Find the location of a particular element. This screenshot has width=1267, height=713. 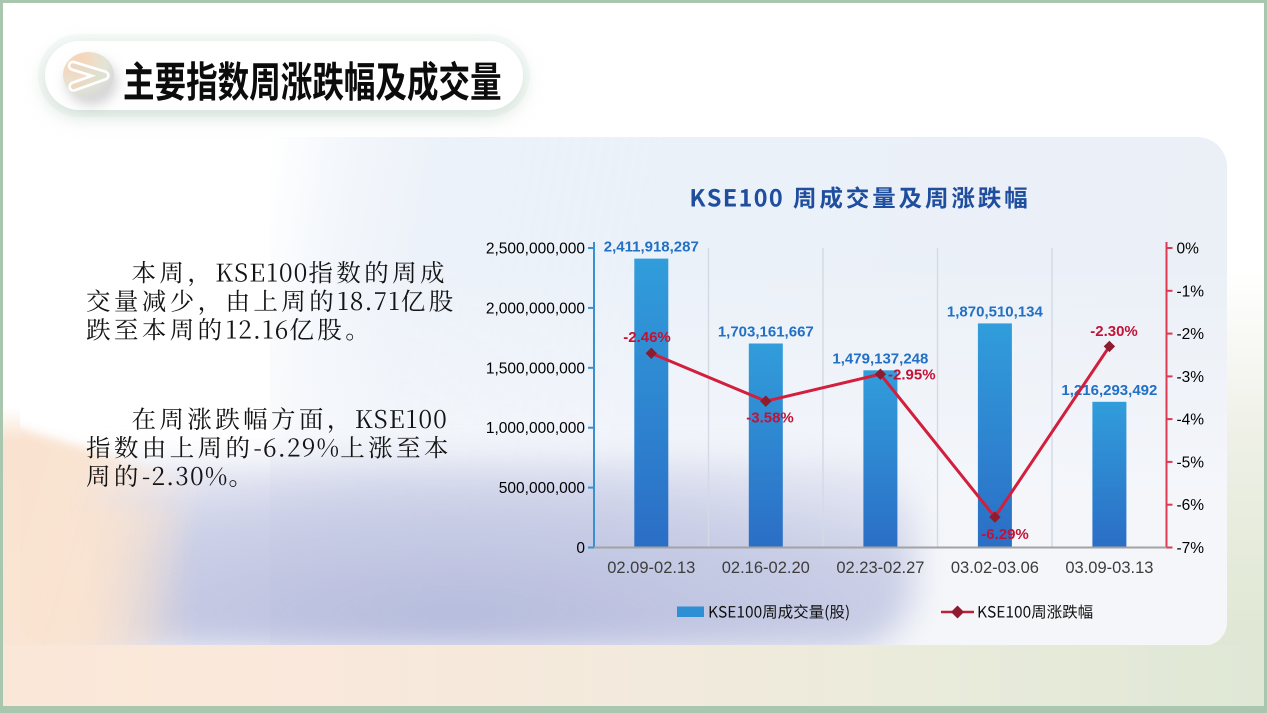

svg-text: 03.02-03.06 is located at coordinates (995, 568).